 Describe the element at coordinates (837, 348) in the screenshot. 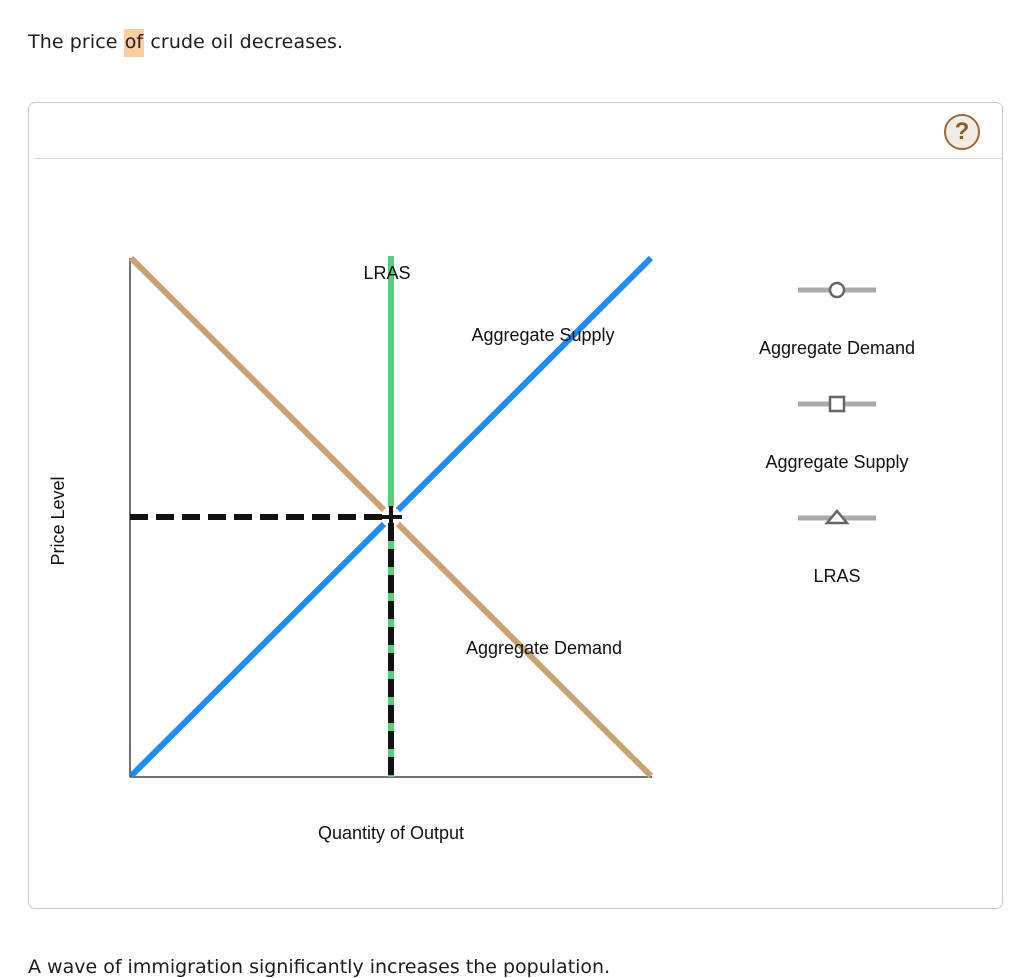

I see `legend-label: Aggregate Demand` at that location.